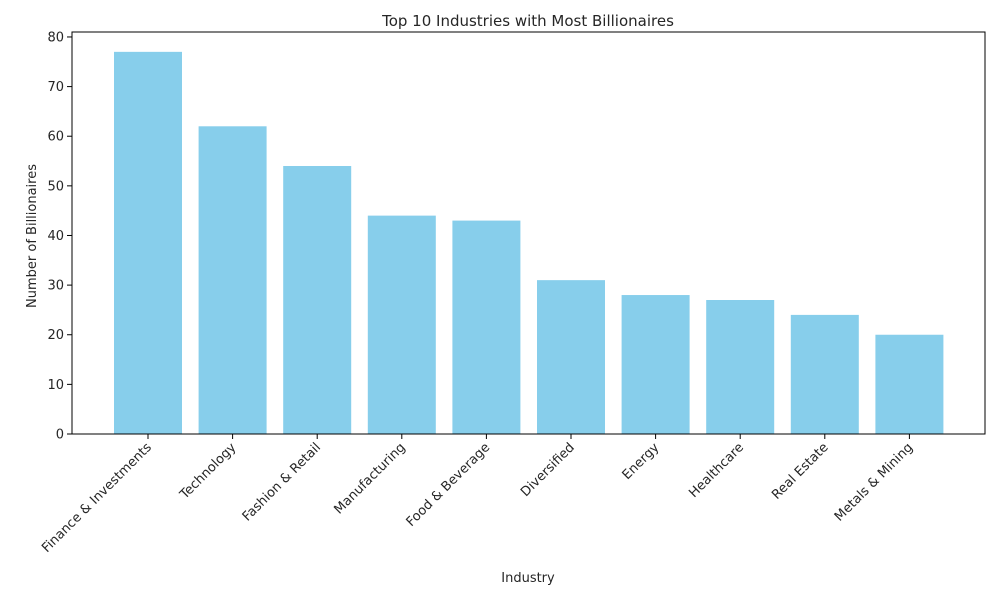  What do you see at coordinates (32, 236) in the screenshot?
I see `y-axis-label: Number of Billionaires` at bounding box center [32, 236].